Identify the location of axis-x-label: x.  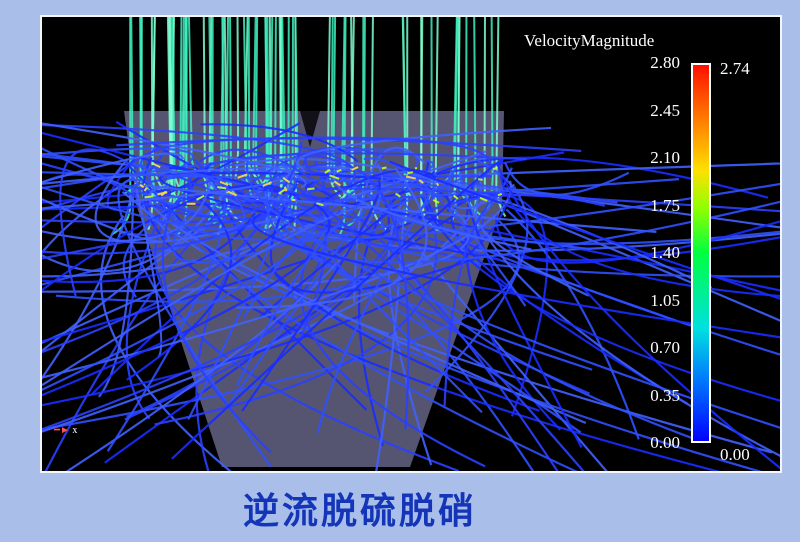
(75, 430).